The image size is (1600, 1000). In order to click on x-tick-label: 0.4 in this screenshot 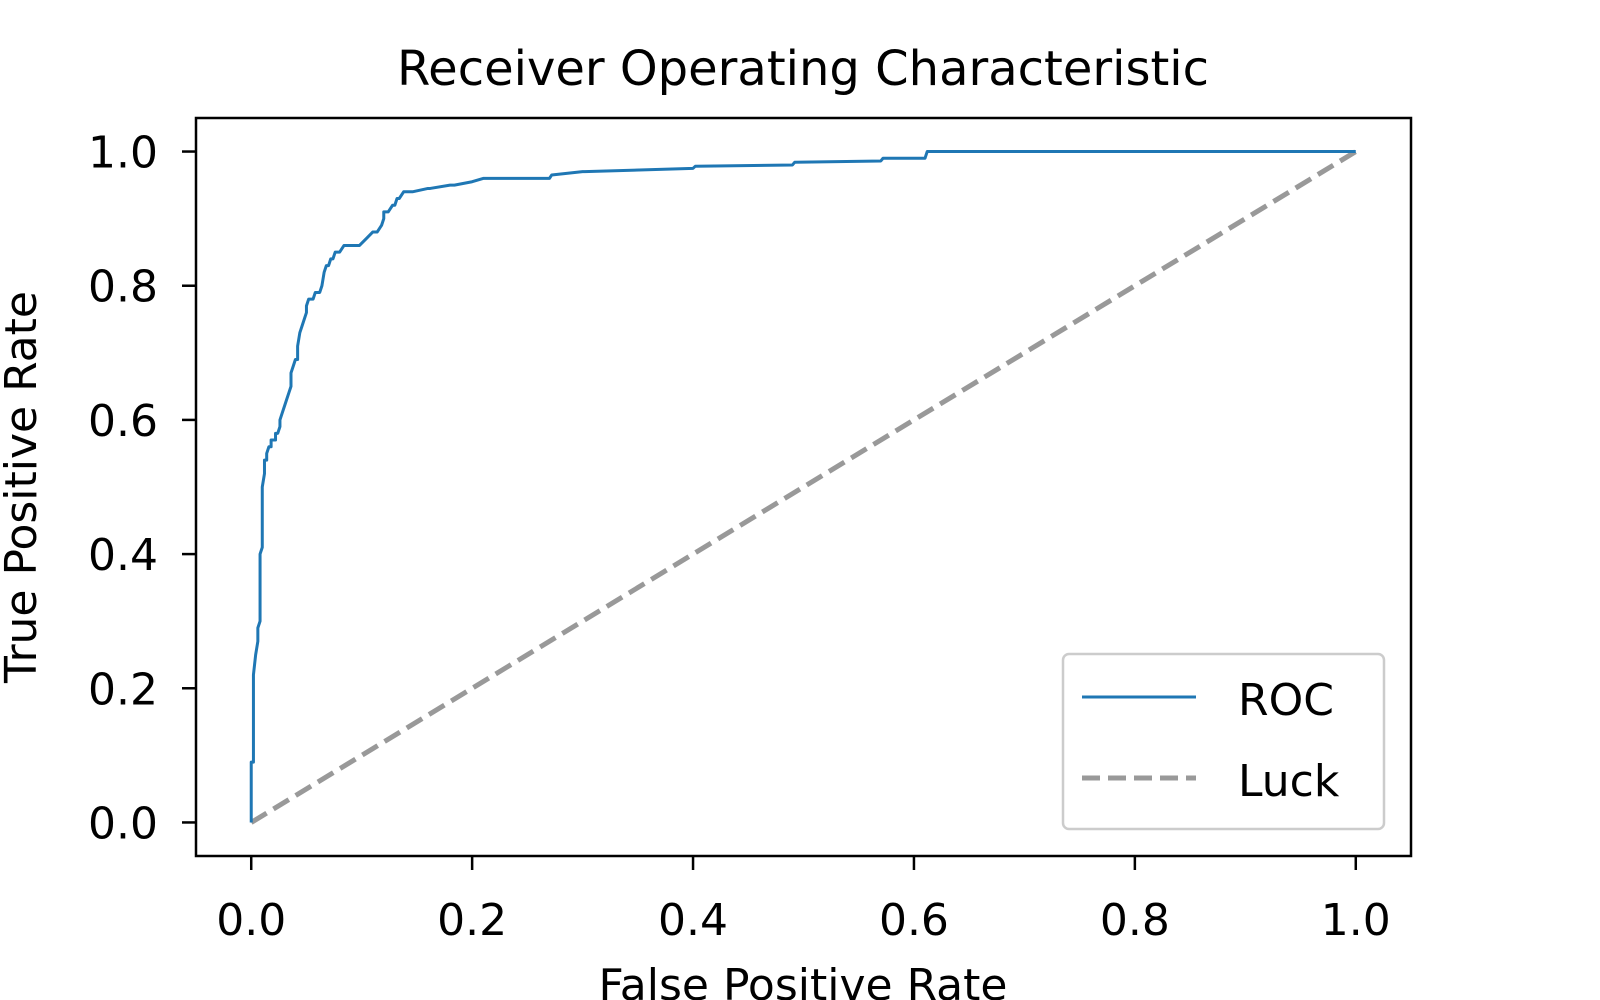, I will do `click(693, 920)`.